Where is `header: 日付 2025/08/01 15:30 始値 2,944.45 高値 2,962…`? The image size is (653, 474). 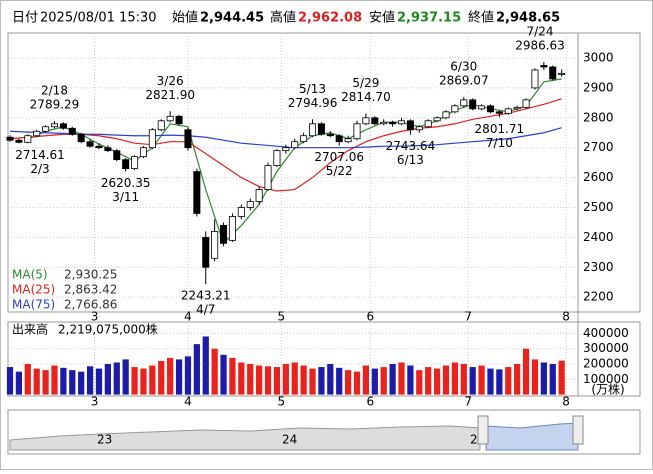 header: 日付 2025/08/01 15:30 始値 2,944.45 高値 2,962… is located at coordinates (286, 18).